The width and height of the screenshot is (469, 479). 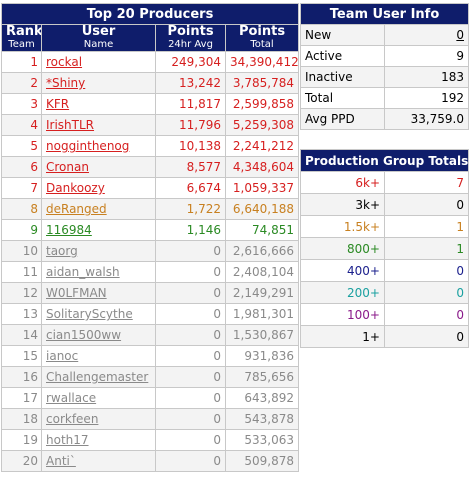 I want to click on table-row: 5 nogginthenog 10,138 2,241,212, so click(x=150, y=146).